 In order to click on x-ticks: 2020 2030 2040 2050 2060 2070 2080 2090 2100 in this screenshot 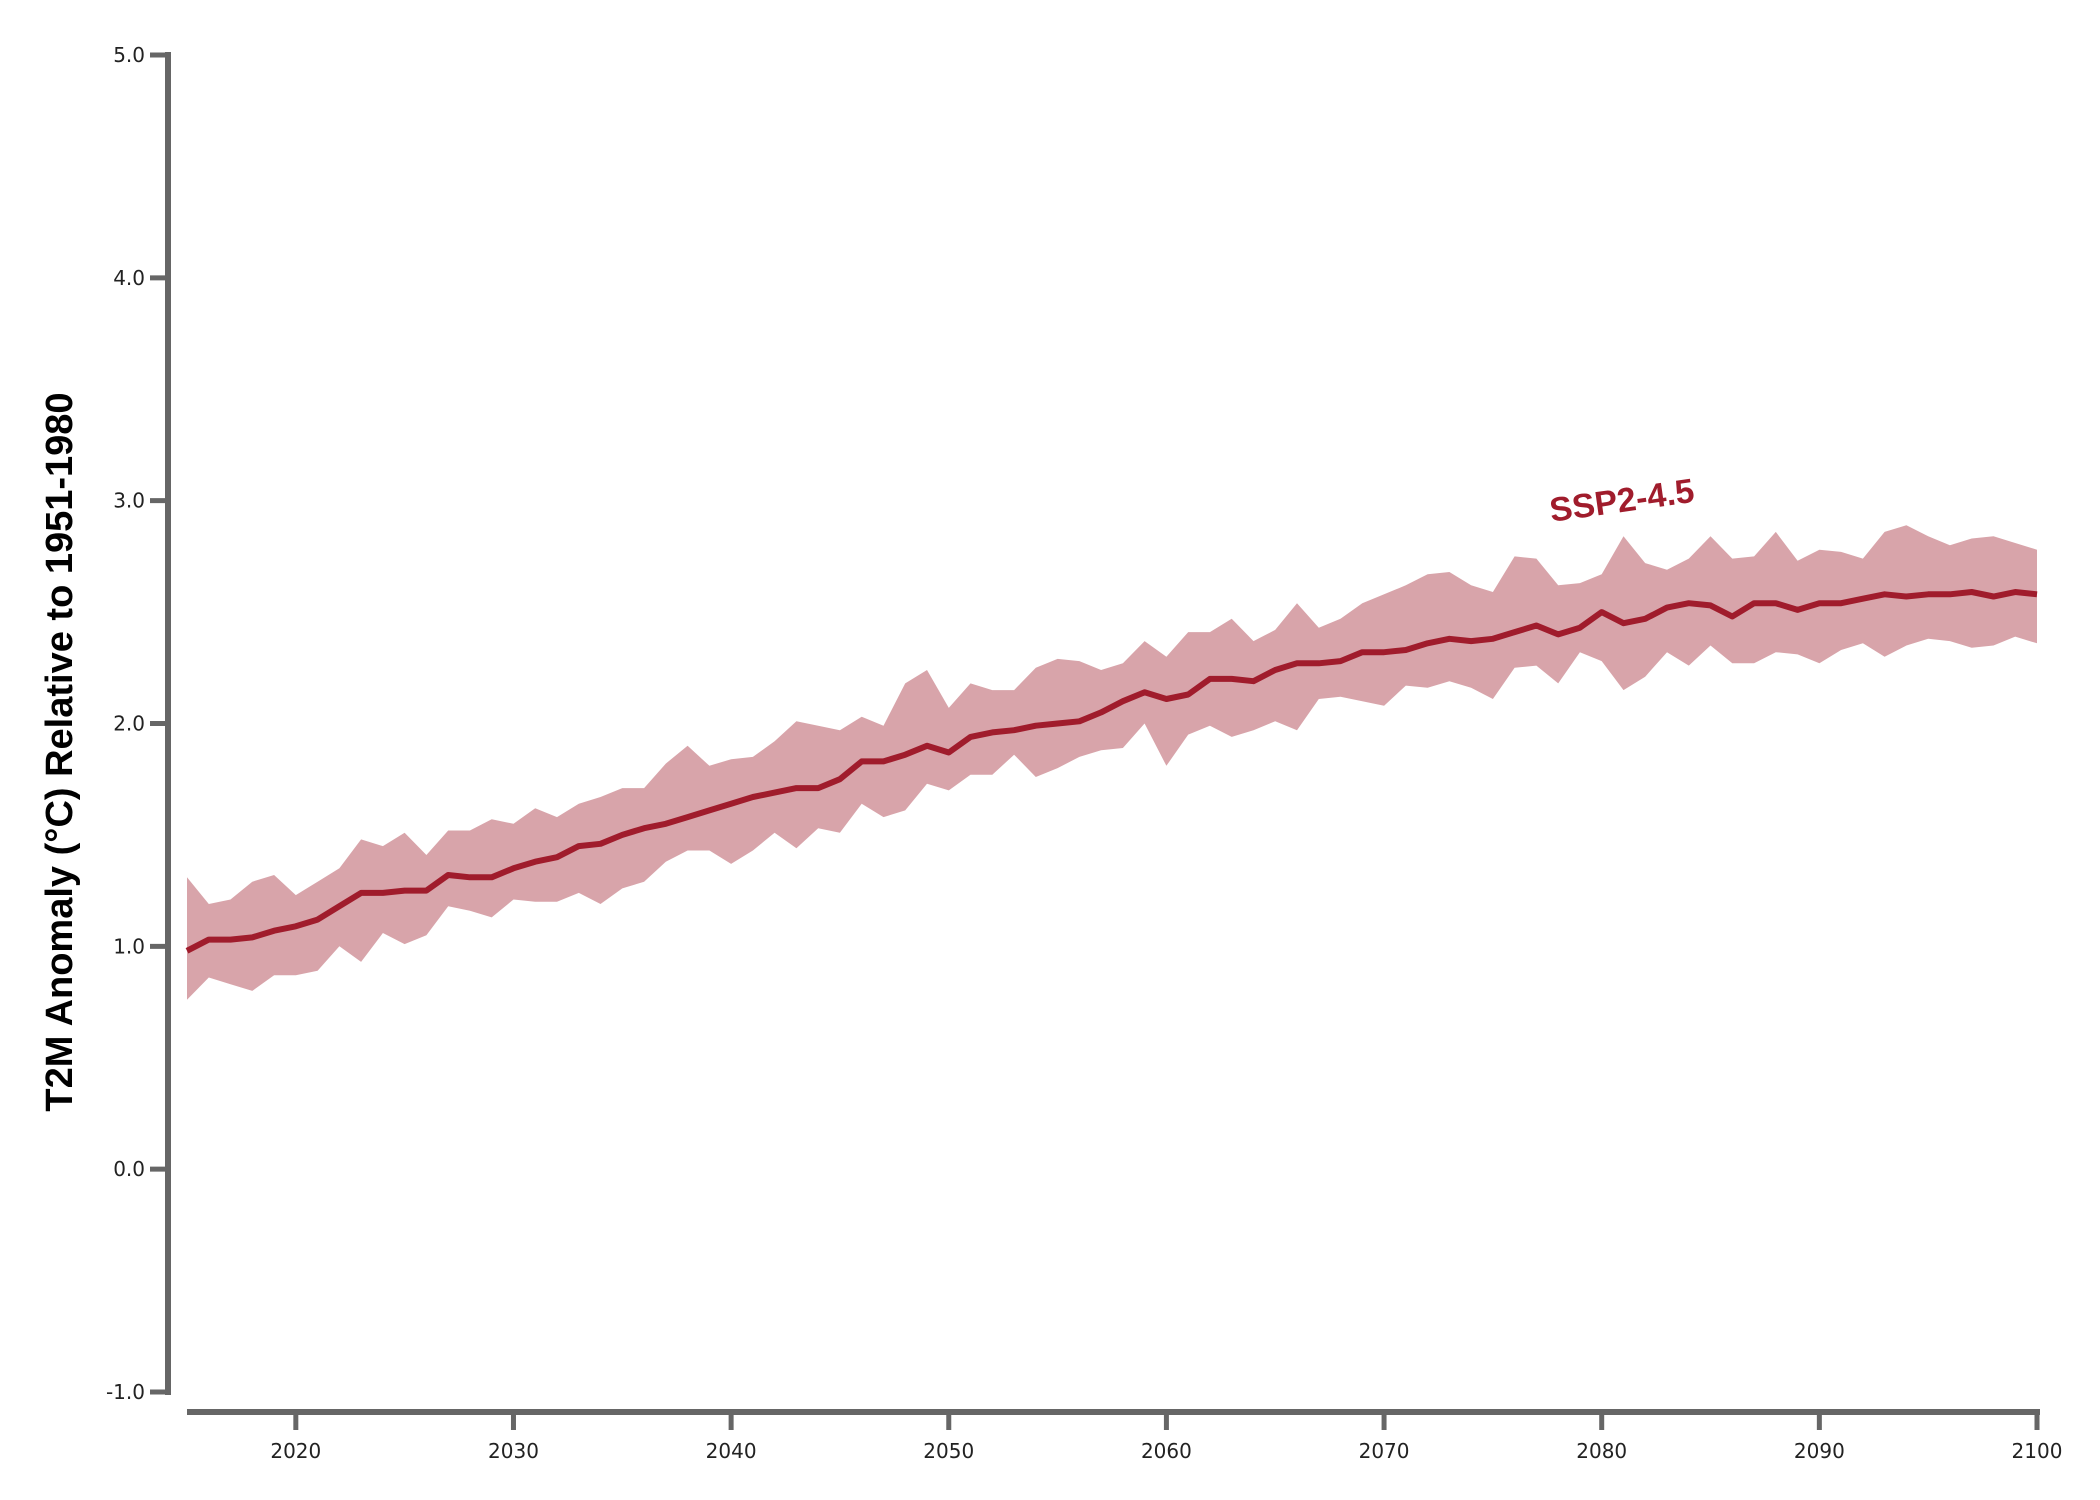, I will do `click(1166, 1437)`.